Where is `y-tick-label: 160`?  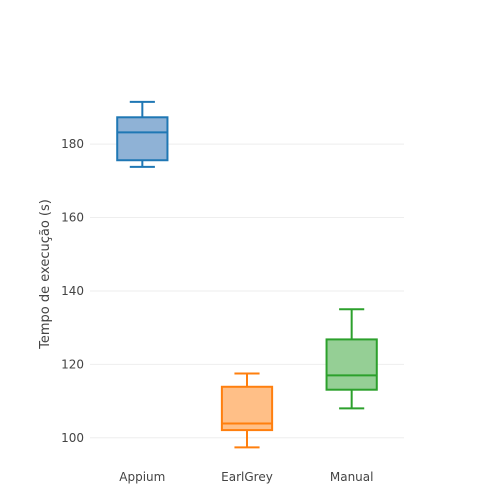 y-tick-label: 160 is located at coordinates (72, 218).